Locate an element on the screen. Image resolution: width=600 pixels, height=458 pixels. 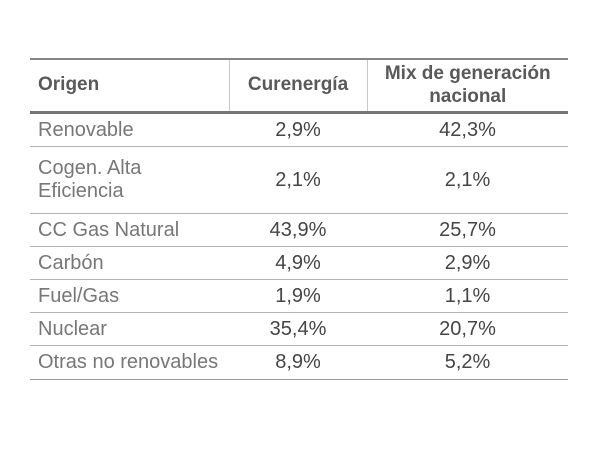
cell-mix-nacional: 5,2% is located at coordinates (467, 362).